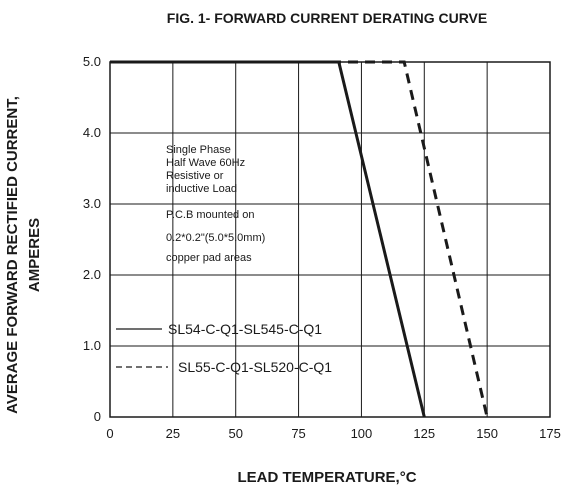  What do you see at coordinates (205, 163) in the screenshot?
I see `annotation-line-2: Half Wave 60Hz` at bounding box center [205, 163].